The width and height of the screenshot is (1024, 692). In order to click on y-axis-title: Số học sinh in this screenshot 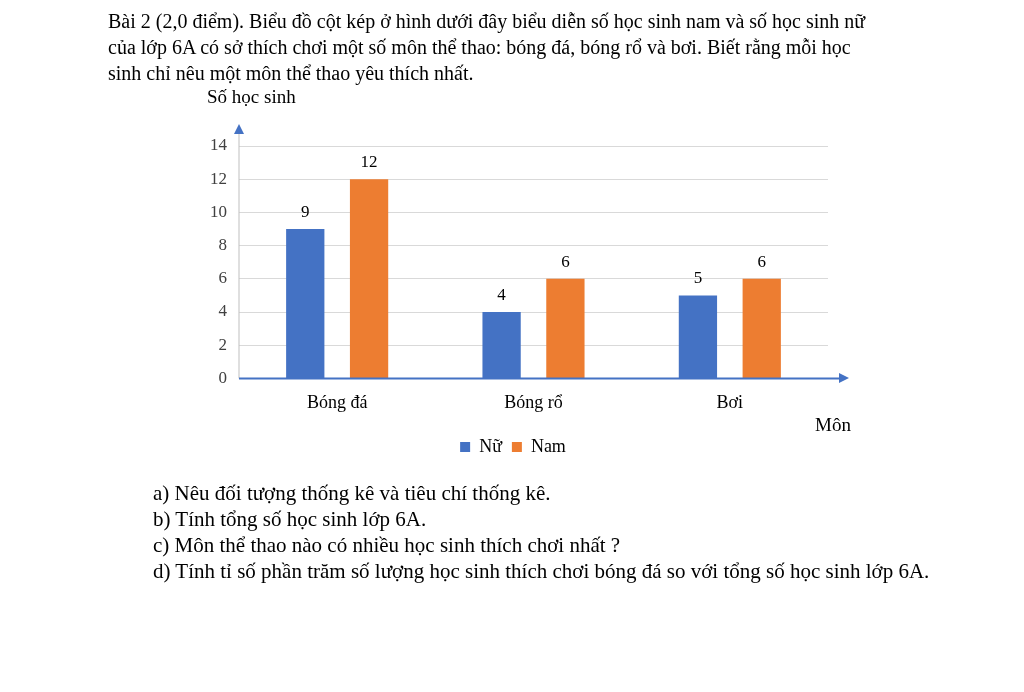, I will do `click(252, 97)`.